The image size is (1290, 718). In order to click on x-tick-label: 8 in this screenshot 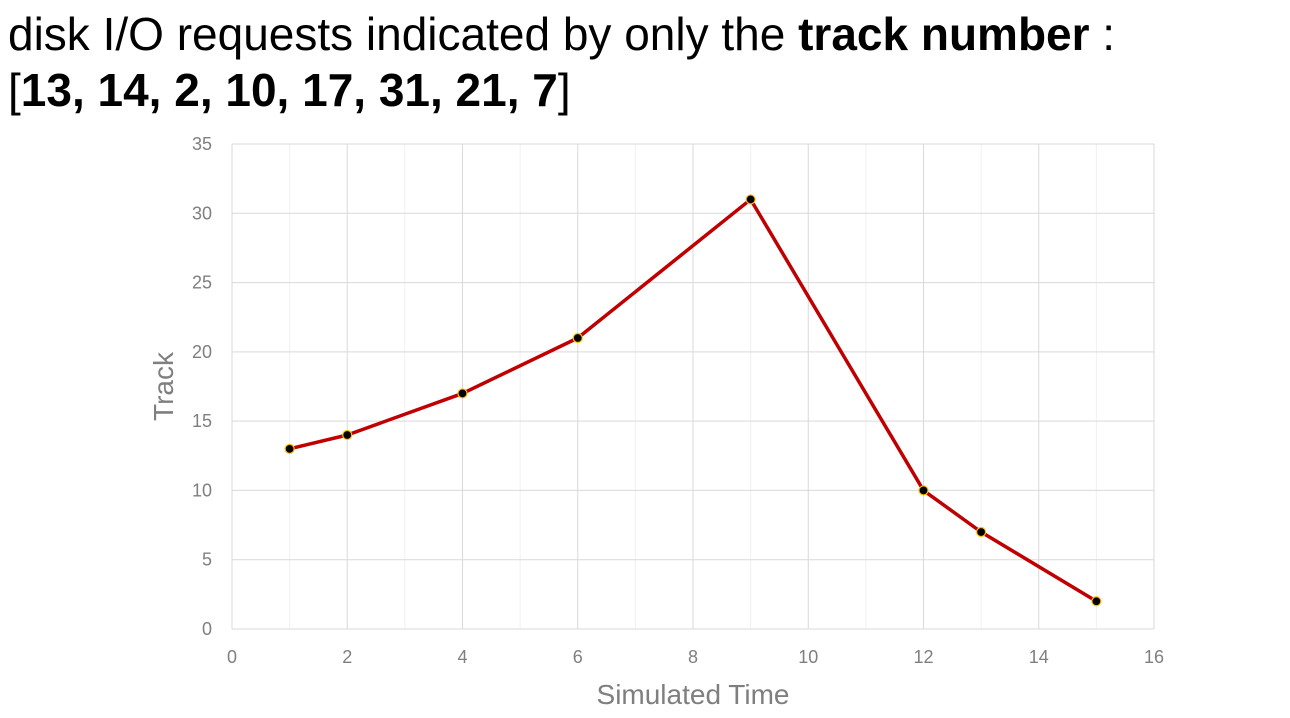, I will do `click(693, 657)`.